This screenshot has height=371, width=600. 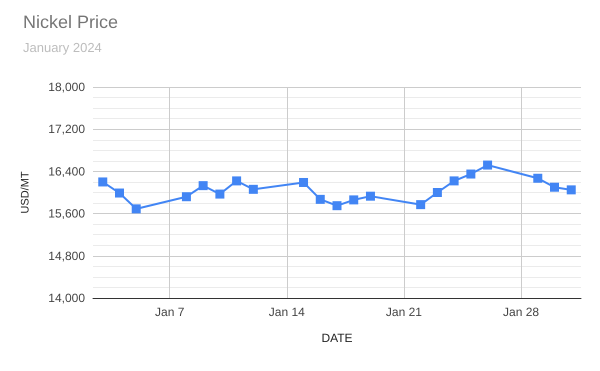 I want to click on x-axis-title: DATE, so click(x=337, y=338).